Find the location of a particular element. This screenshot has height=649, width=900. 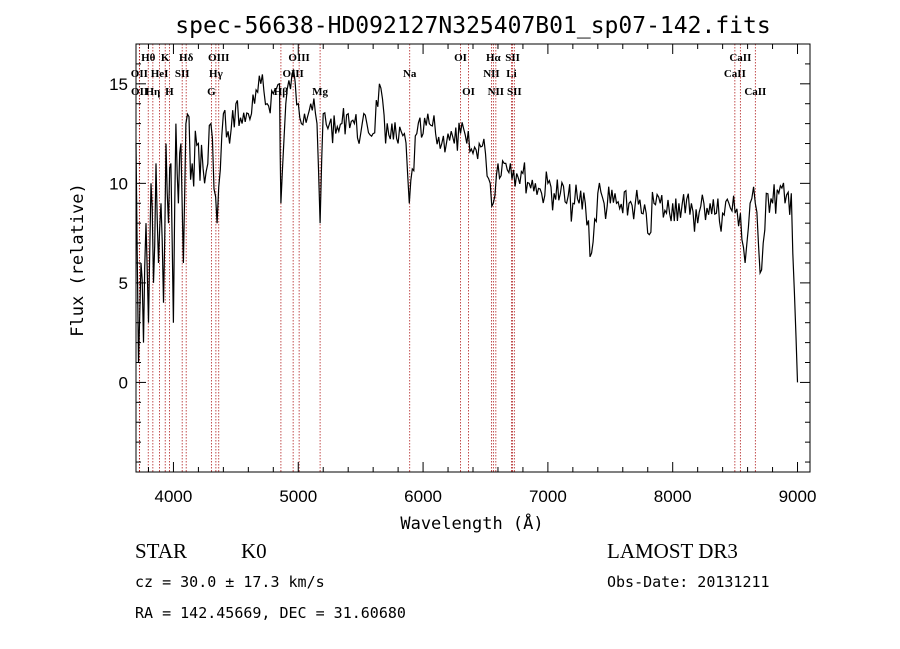

spectral-line-label: Mg is located at coordinates (320, 92).